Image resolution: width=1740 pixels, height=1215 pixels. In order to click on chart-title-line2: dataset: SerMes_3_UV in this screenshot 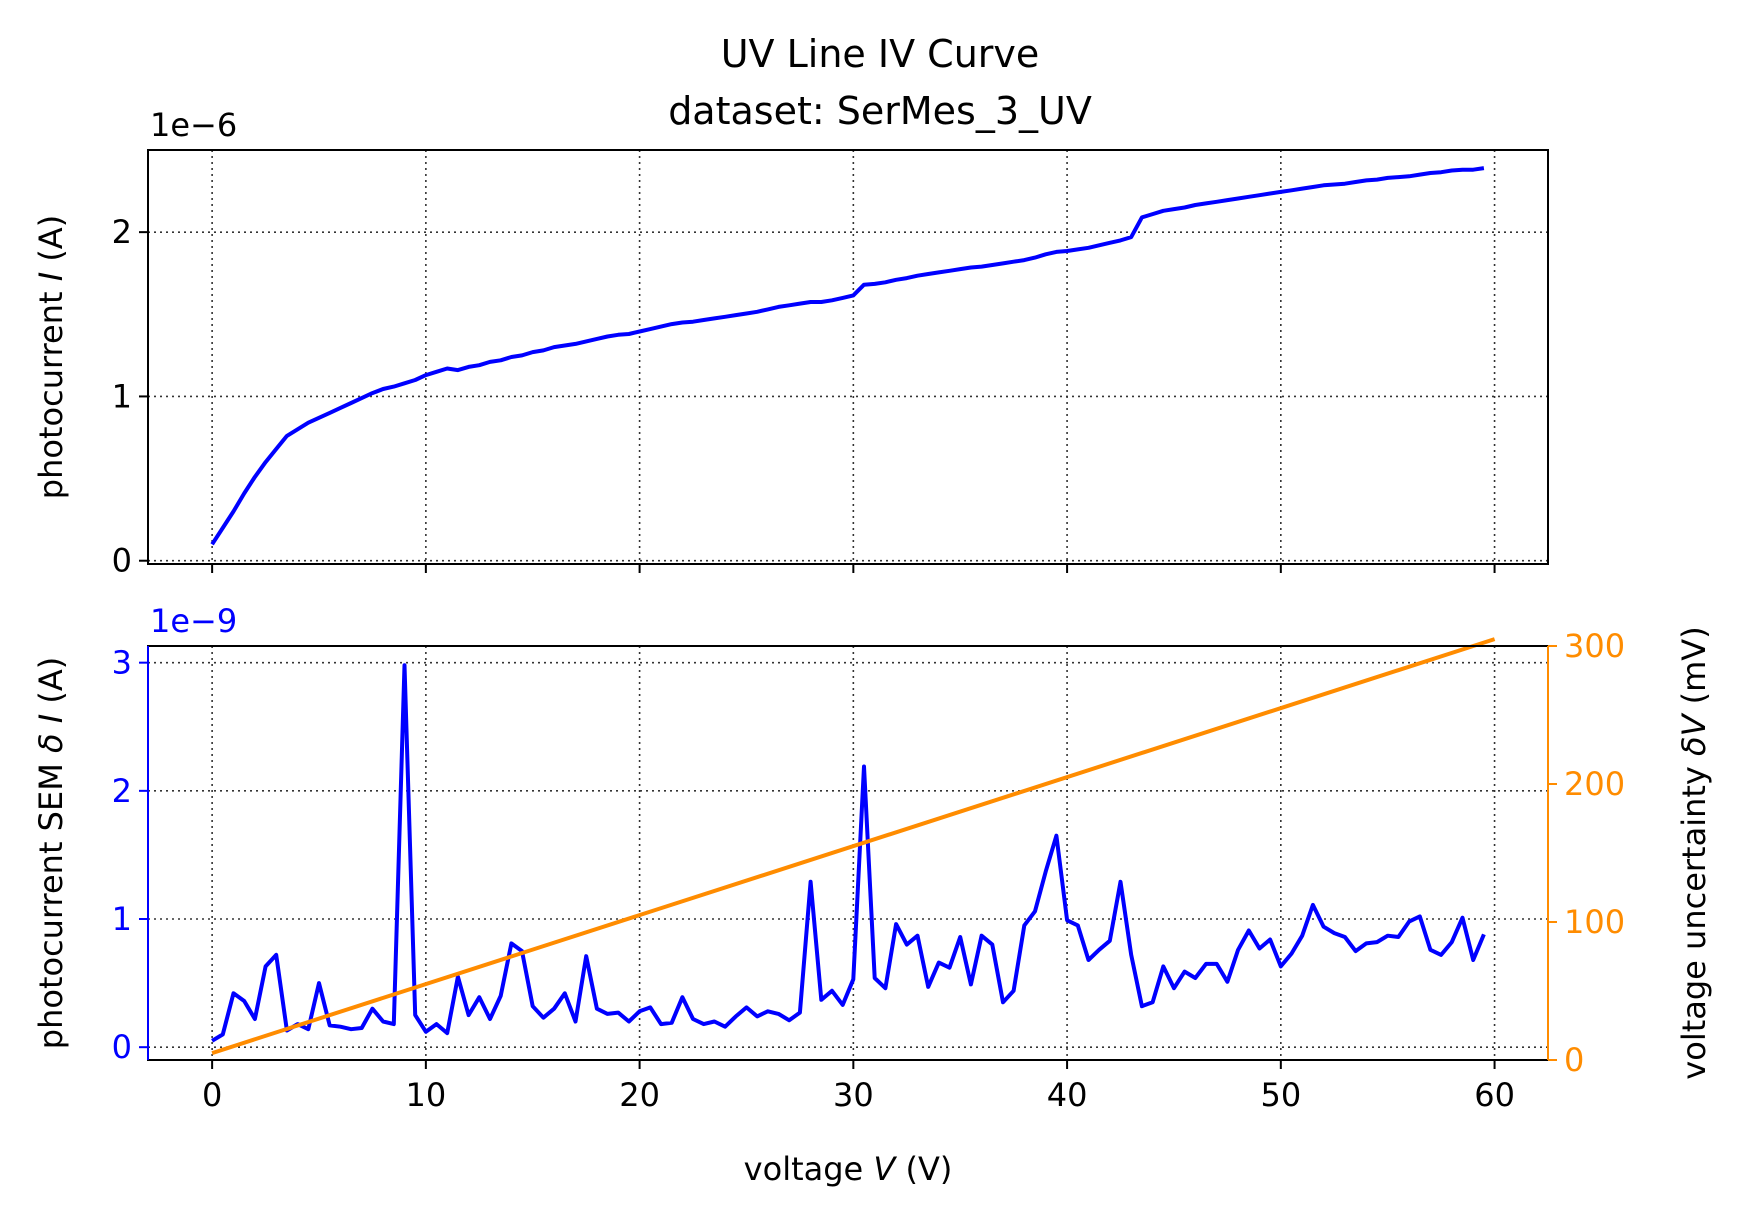, I will do `click(880, 111)`.